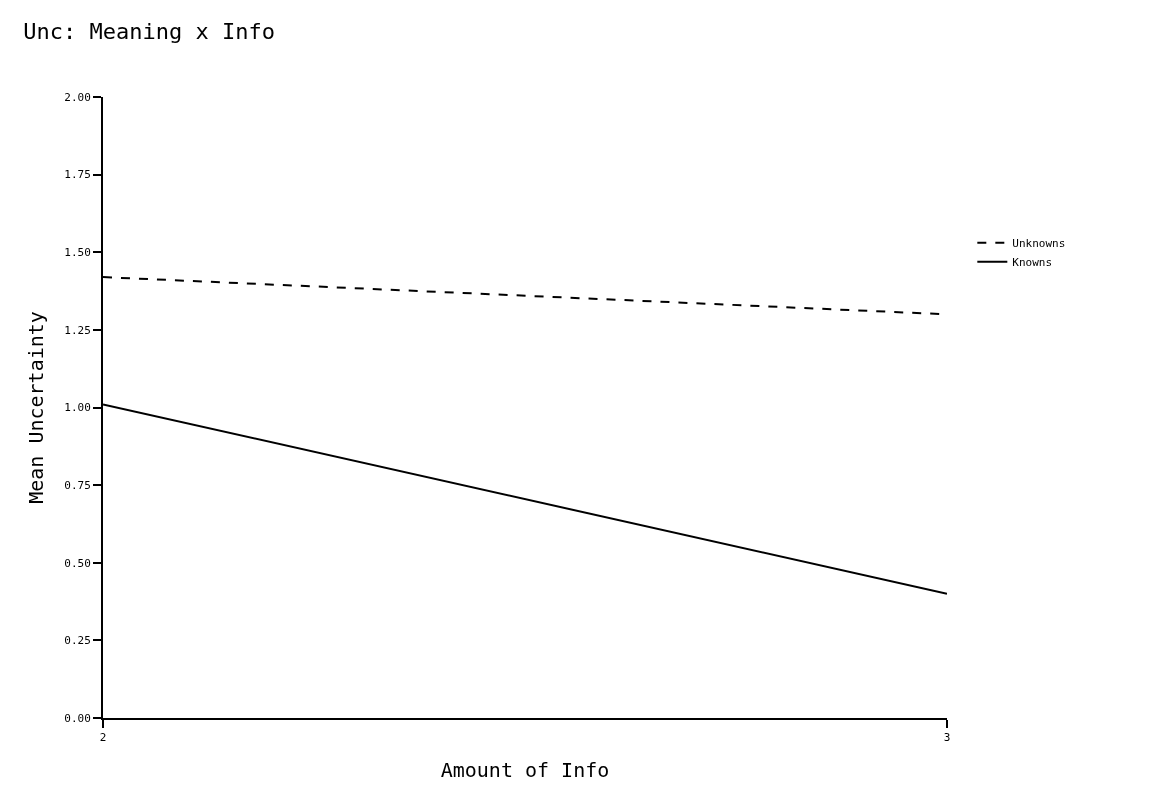  Describe the element at coordinates (77, 175) in the screenshot. I see `y-tick-label: 1.75` at that location.